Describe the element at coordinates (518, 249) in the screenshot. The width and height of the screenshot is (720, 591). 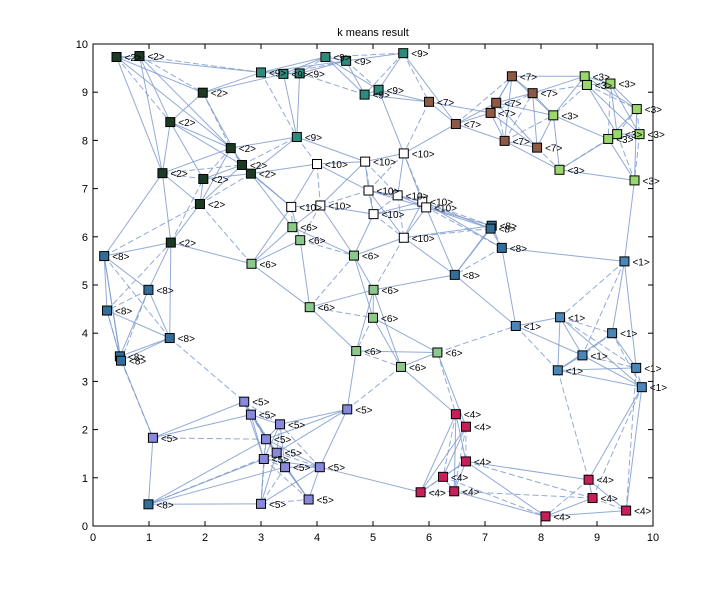
I see `point-label: <8>` at that location.